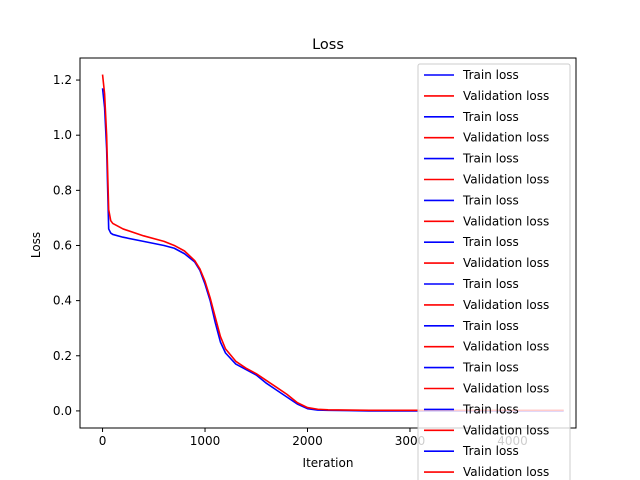  Describe the element at coordinates (62, 301) in the screenshot. I see `y-tick-label: 0.4` at that location.